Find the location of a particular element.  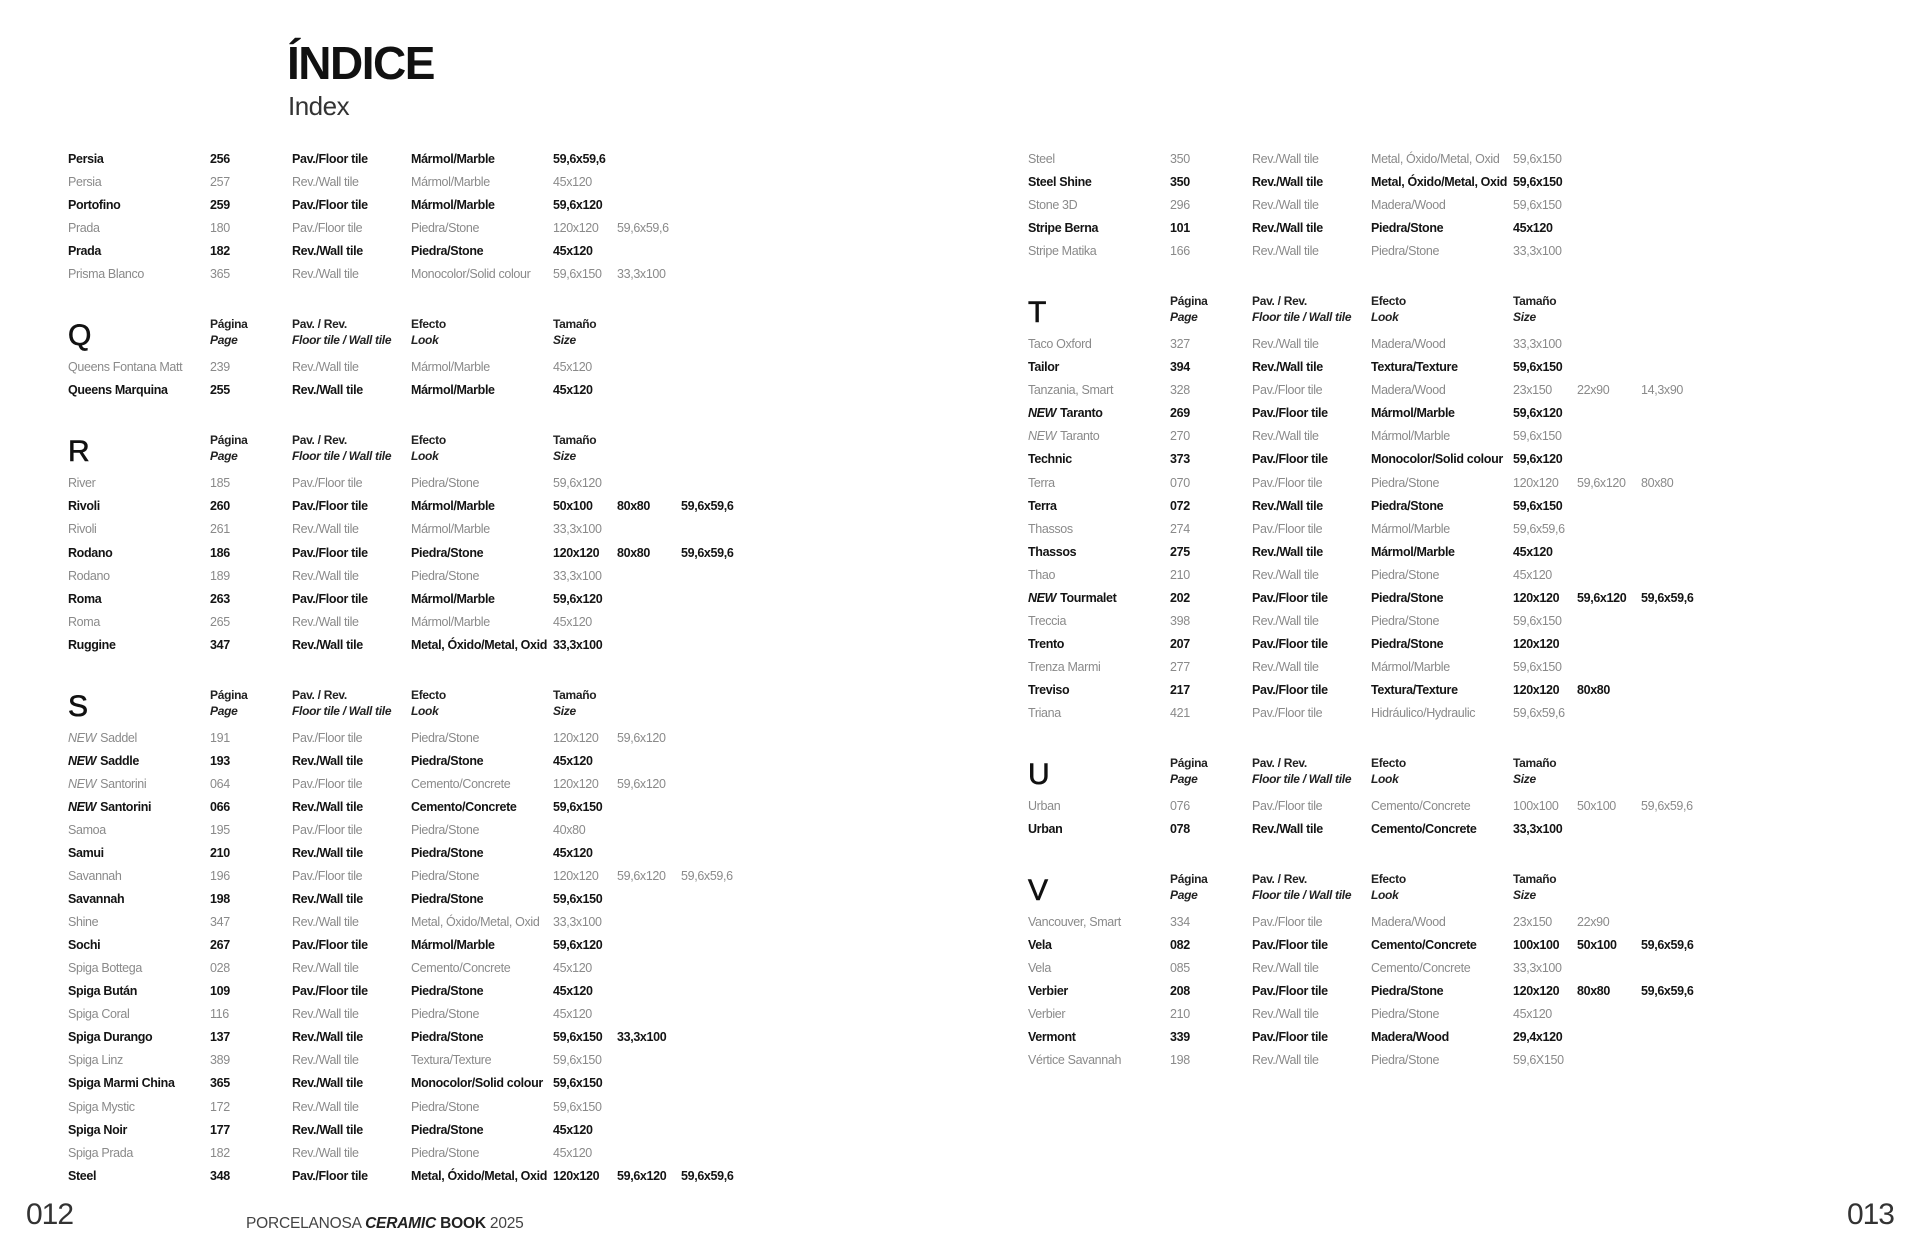

series-name: NEW Taranto is located at coordinates (1065, 413).